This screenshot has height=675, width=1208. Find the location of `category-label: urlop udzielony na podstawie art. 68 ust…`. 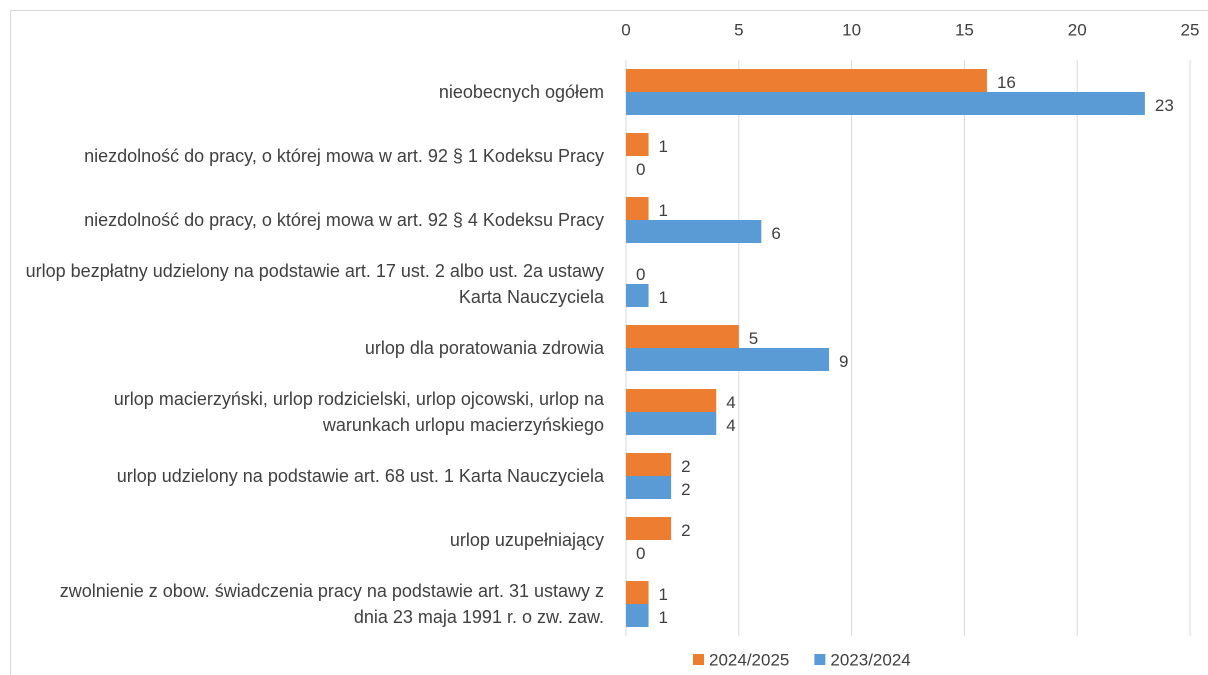

category-label: urlop udzielony na podstawie art. 68 ust… is located at coordinates (360, 476).